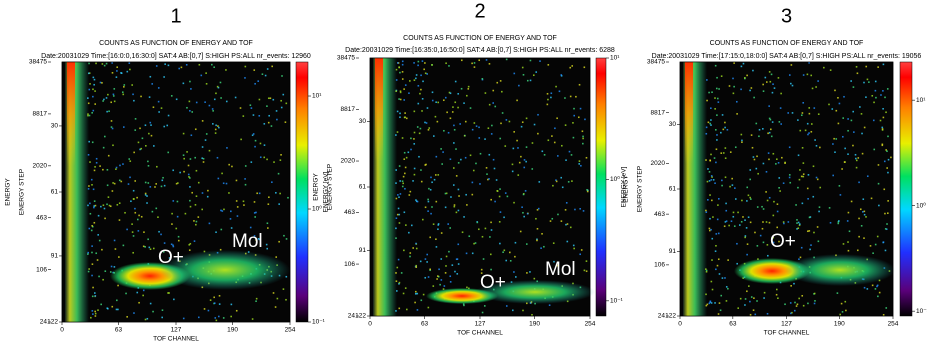  Describe the element at coordinates (41, 217) in the screenshot. I see `energy-tick-label: 463` at that location.